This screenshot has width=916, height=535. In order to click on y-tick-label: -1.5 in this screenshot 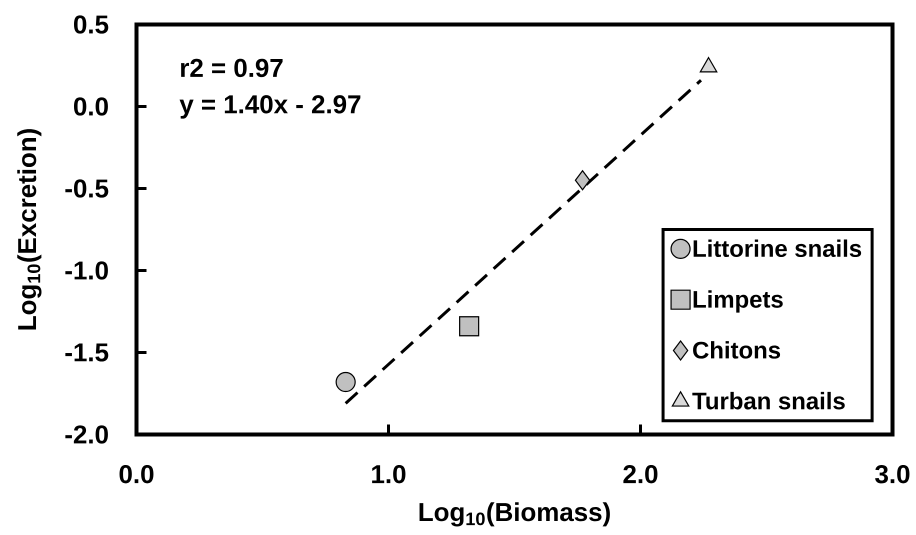, I will do `click(86, 352)`.